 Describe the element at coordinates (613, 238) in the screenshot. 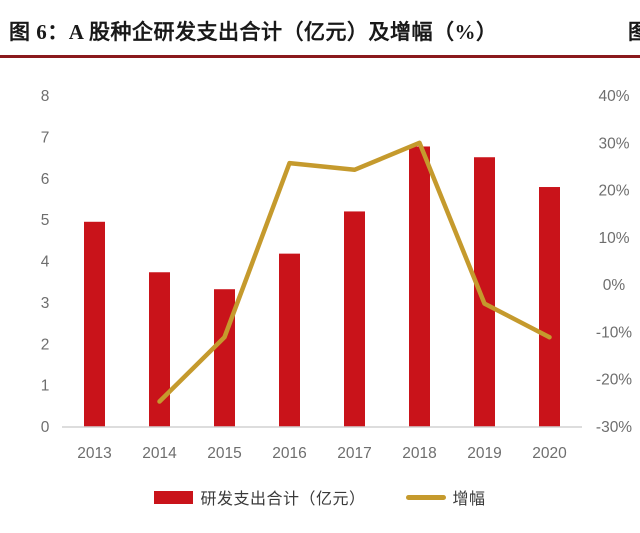

I see `y-axis-right-tick-label: 10%` at that location.